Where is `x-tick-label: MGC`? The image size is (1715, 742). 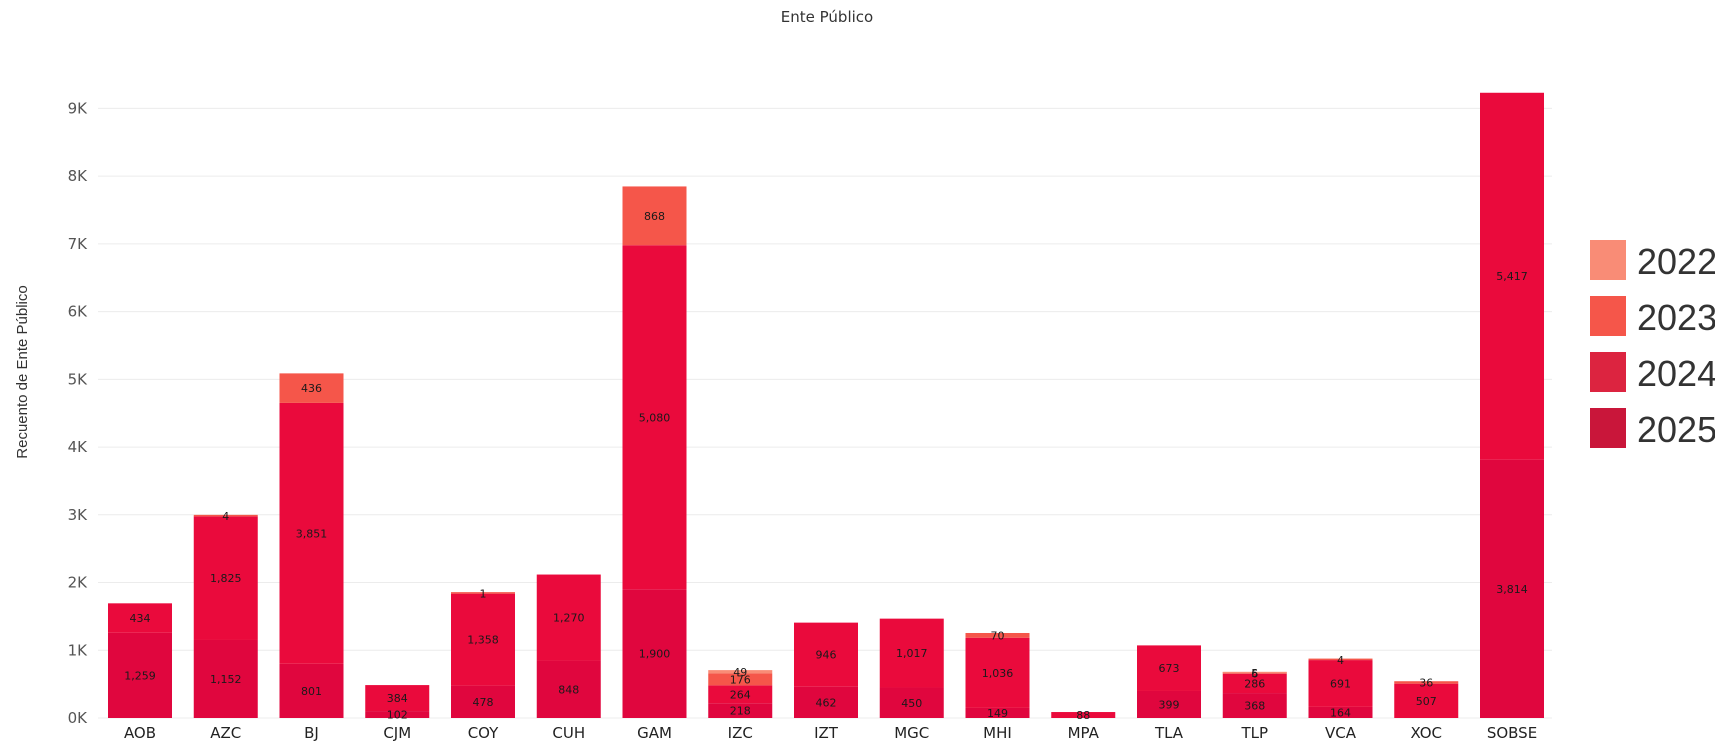 x-tick-label: MGC is located at coordinates (911, 733).